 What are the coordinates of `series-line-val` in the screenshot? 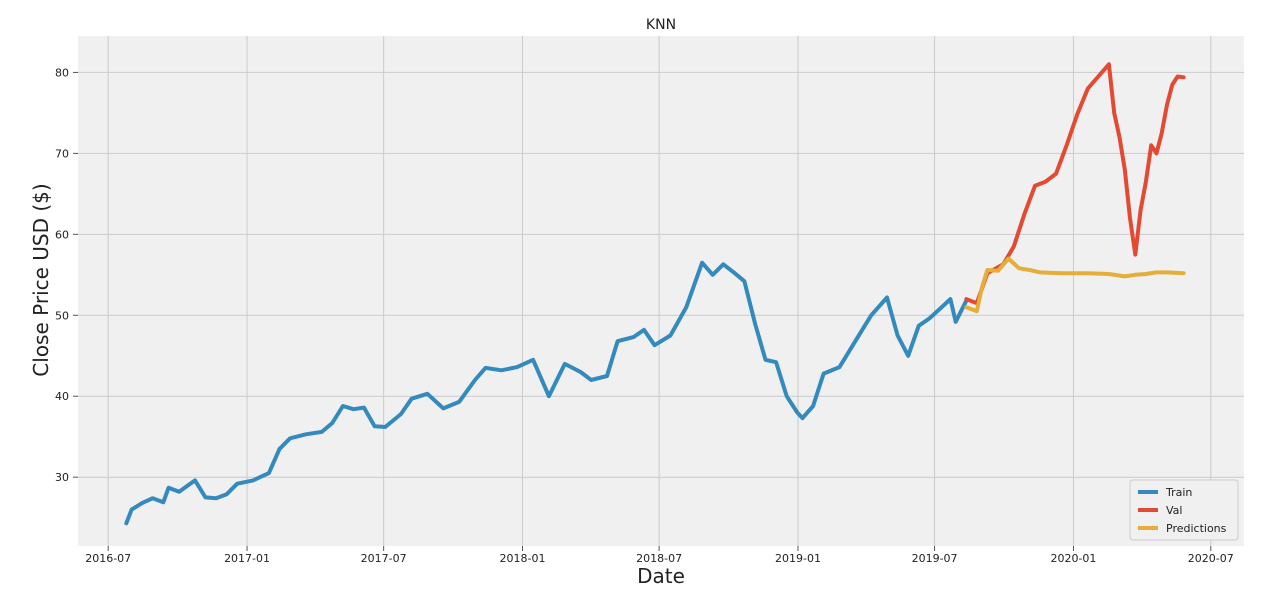 It's located at (1075, 184).